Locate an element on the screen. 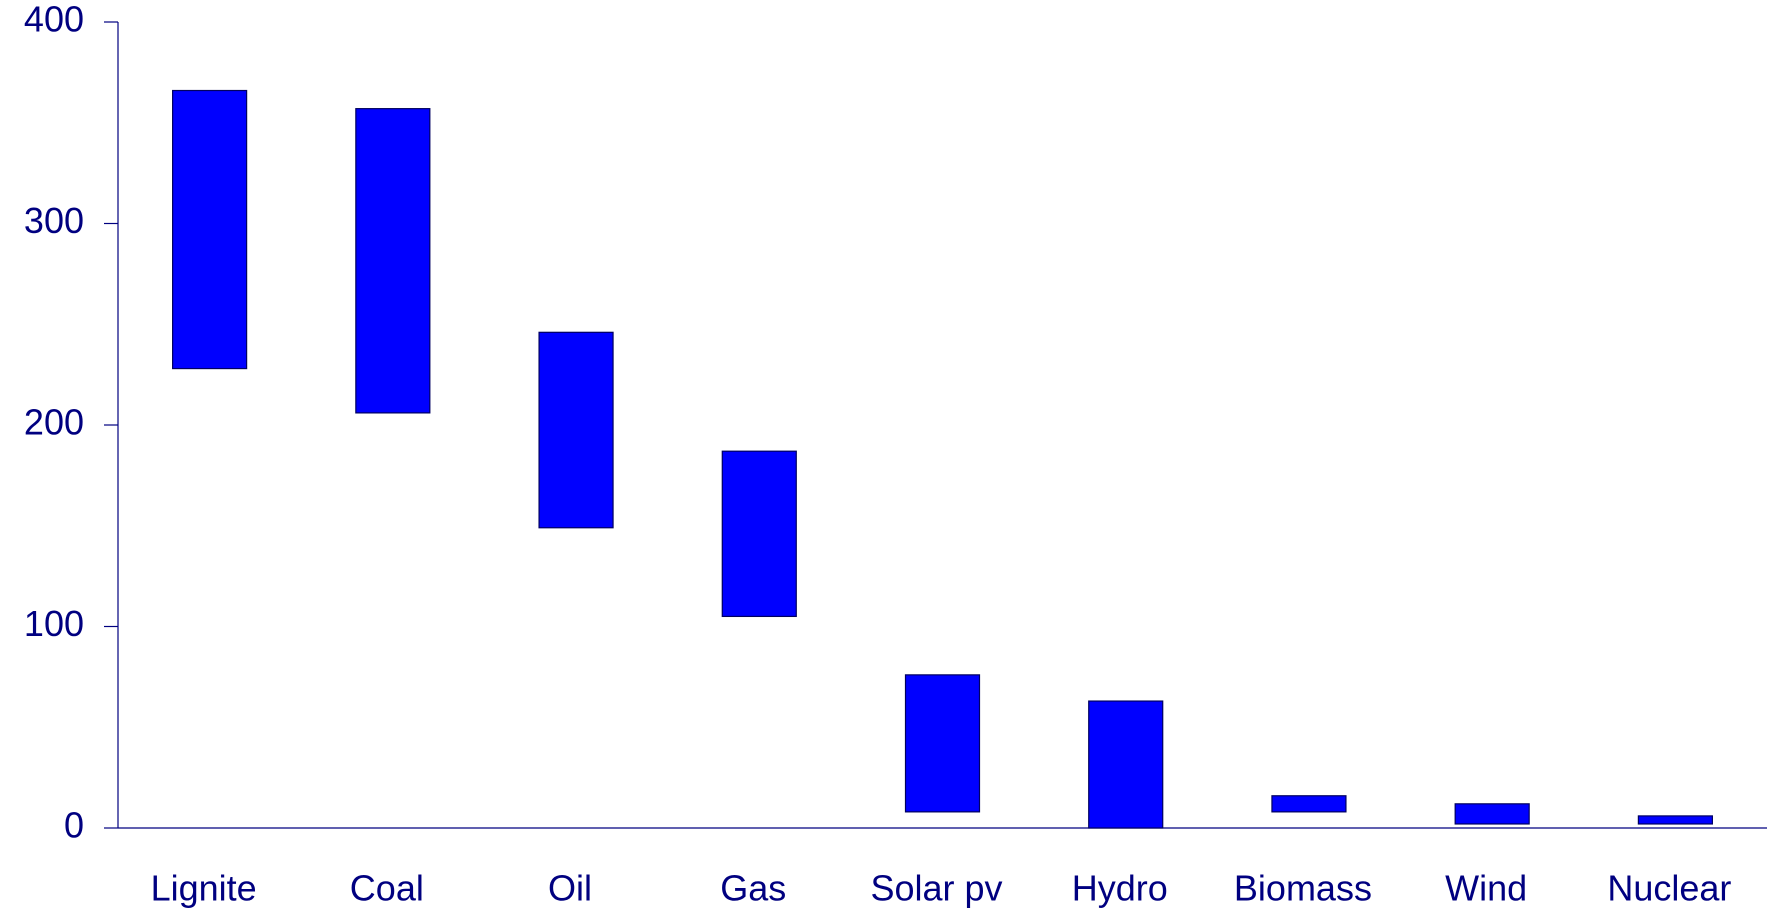 This screenshot has width=1767, height=912. x-tick-label: Hydro is located at coordinates (1120, 888).